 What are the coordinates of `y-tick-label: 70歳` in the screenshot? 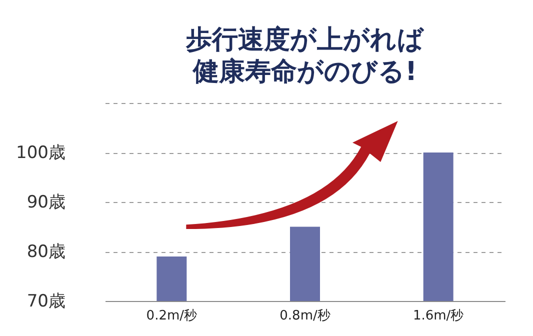 It's located at (46, 302).